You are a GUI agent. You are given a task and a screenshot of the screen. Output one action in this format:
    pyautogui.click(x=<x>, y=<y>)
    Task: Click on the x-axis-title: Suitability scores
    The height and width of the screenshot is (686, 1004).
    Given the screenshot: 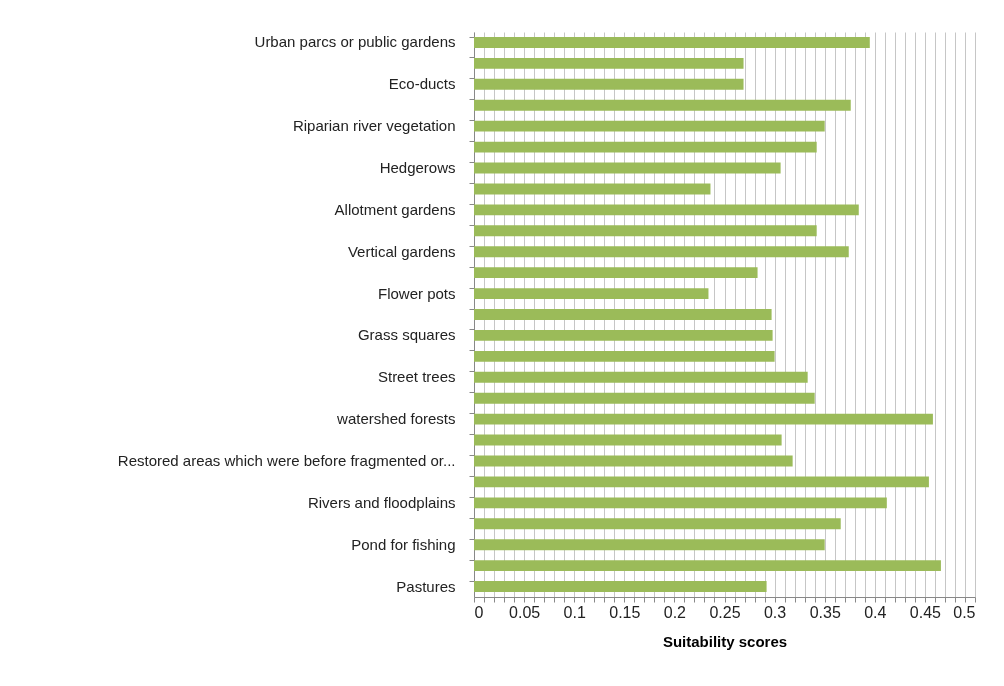 What is the action you would take?
    pyautogui.click(x=725, y=641)
    